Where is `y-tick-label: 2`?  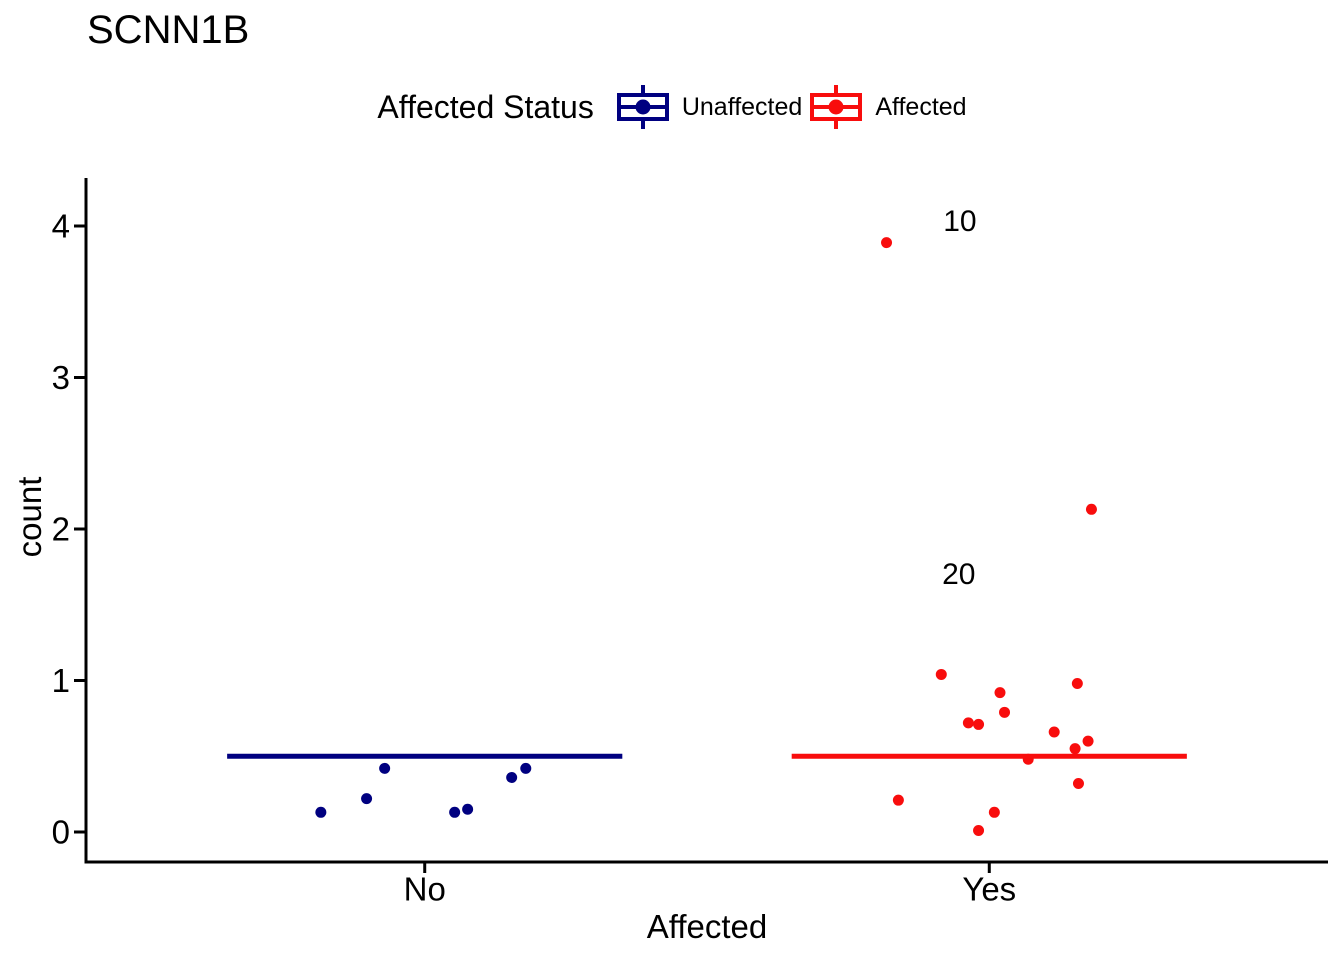 y-tick-label: 2 is located at coordinates (61, 529).